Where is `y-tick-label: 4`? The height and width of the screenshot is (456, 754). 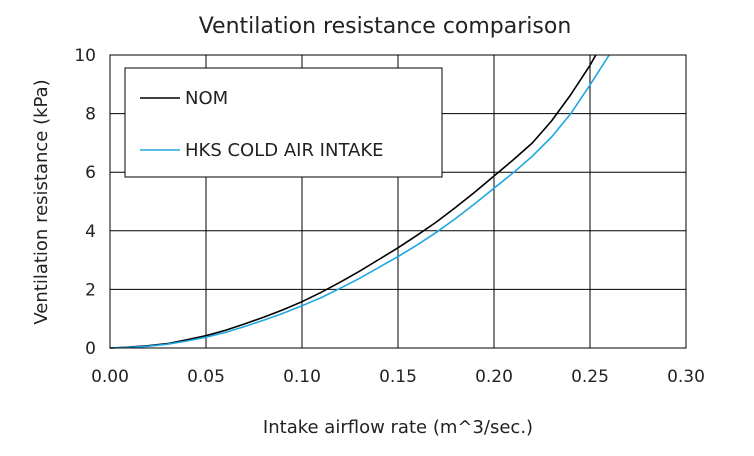
y-tick-label: 4 is located at coordinates (90, 232).